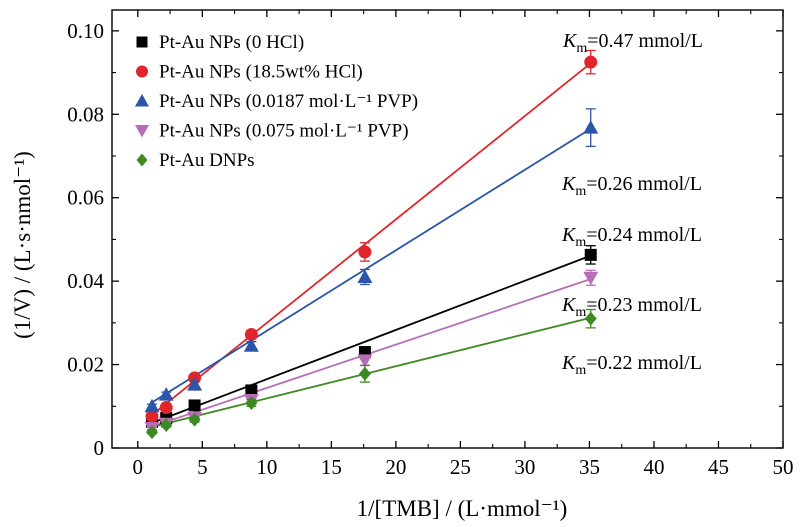  Describe the element at coordinates (22, 245) in the screenshot. I see `y-axis-title: (1/V) / (L·s·nmol⁻¹)` at that location.